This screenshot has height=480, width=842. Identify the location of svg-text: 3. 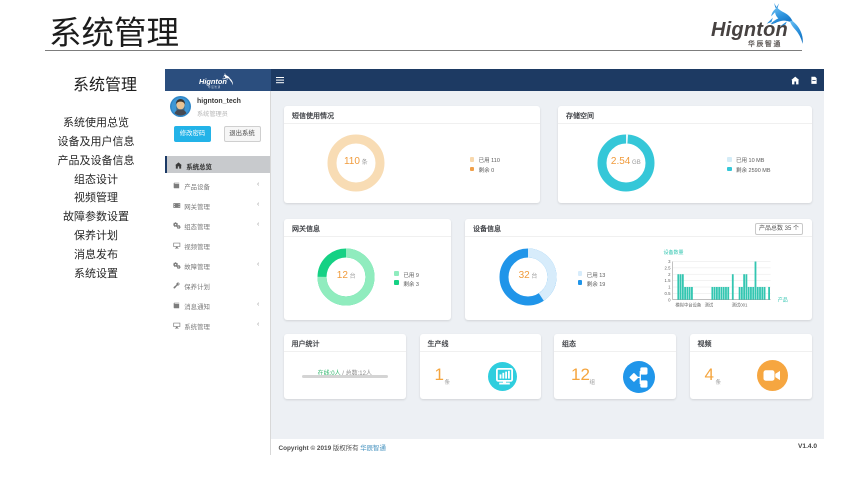
(669, 261).